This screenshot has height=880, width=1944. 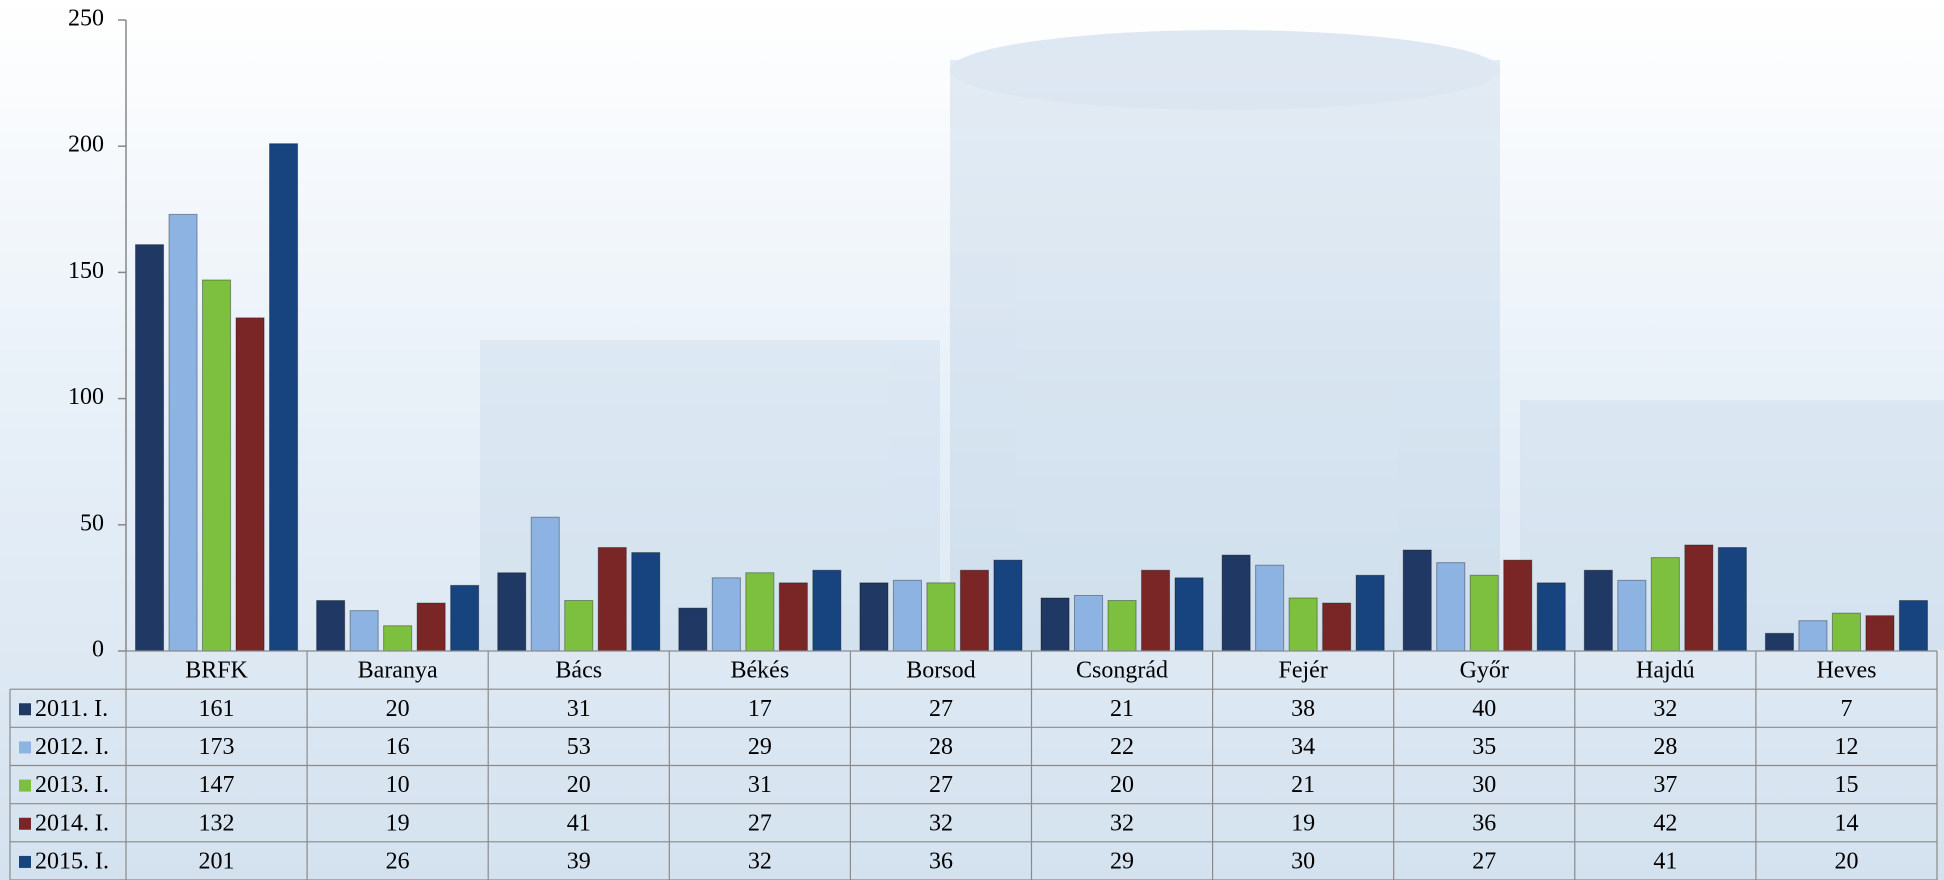 I want to click on table-cell: 201, so click(x=217, y=861).